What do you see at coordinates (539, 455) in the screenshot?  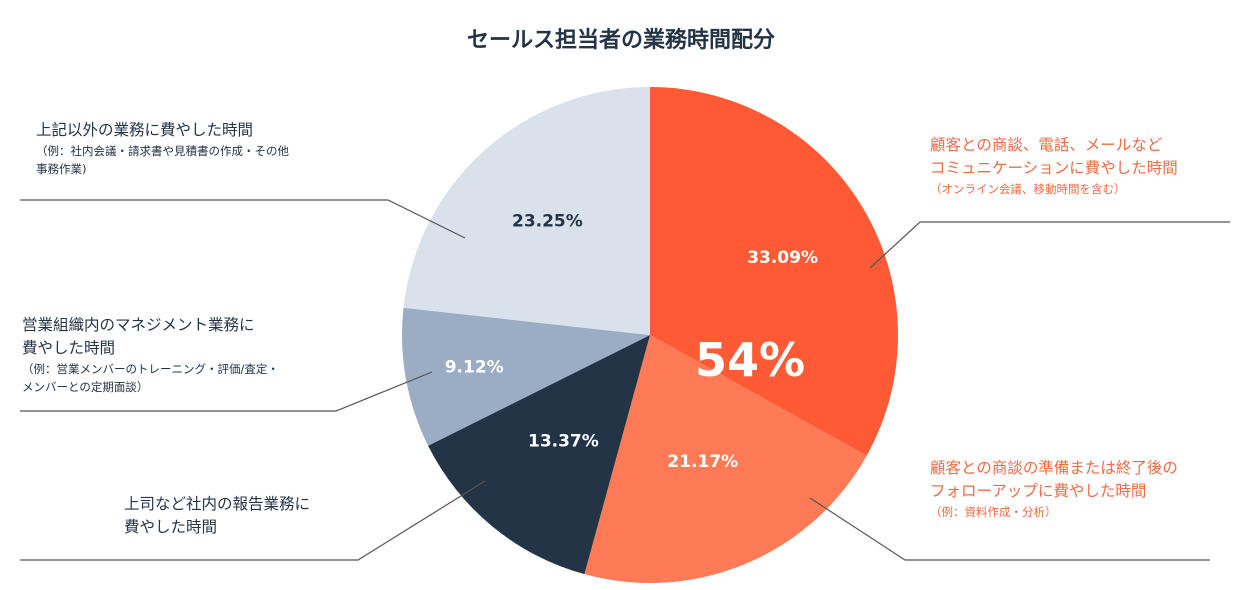 I see `pie-slice-reporting` at bounding box center [539, 455].